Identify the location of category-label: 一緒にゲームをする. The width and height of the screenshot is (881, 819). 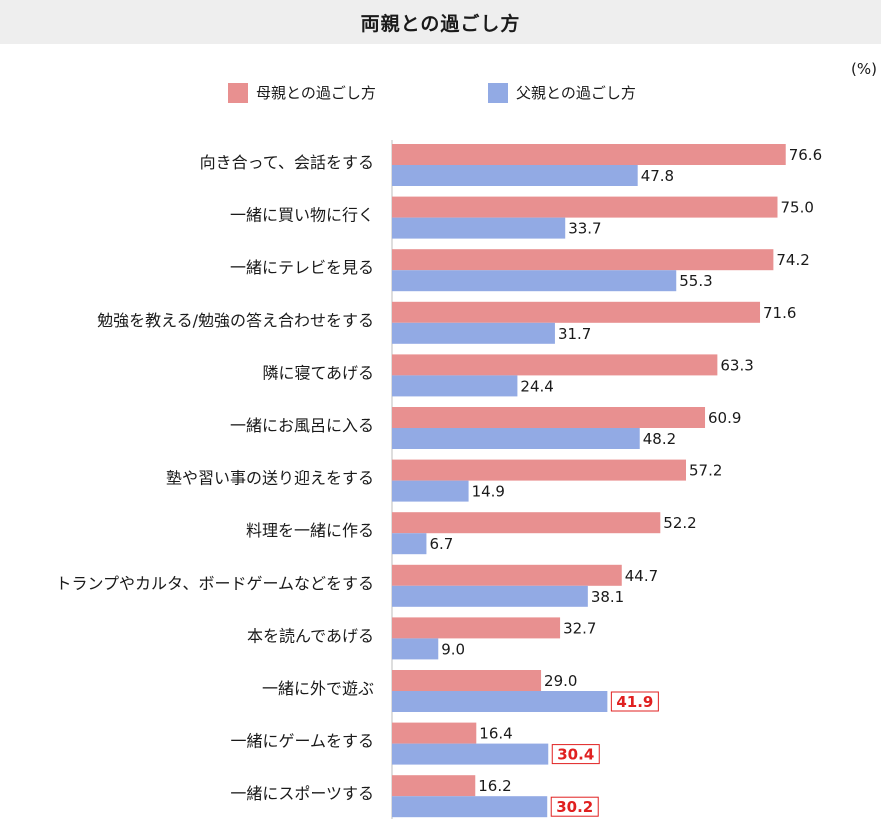
(302, 741).